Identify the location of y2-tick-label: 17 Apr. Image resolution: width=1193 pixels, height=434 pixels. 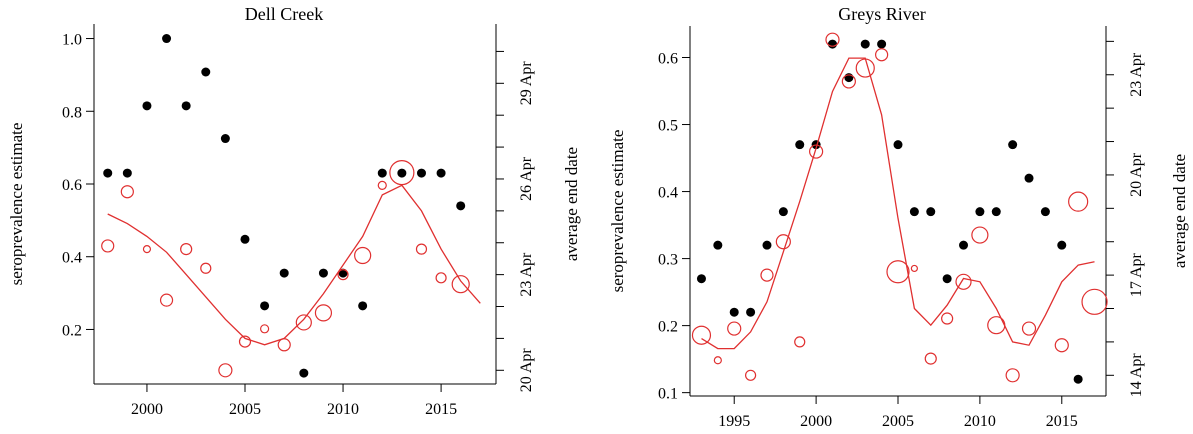
(1136, 274).